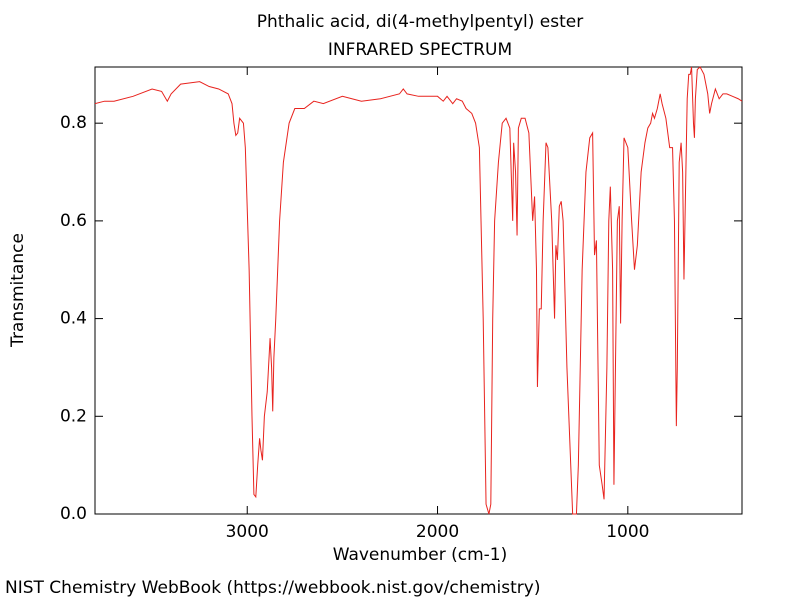 This screenshot has width=800, height=600. What do you see at coordinates (420, 555) in the screenshot?
I see `x-axis-label: Wavenumber (cm-1)` at bounding box center [420, 555].